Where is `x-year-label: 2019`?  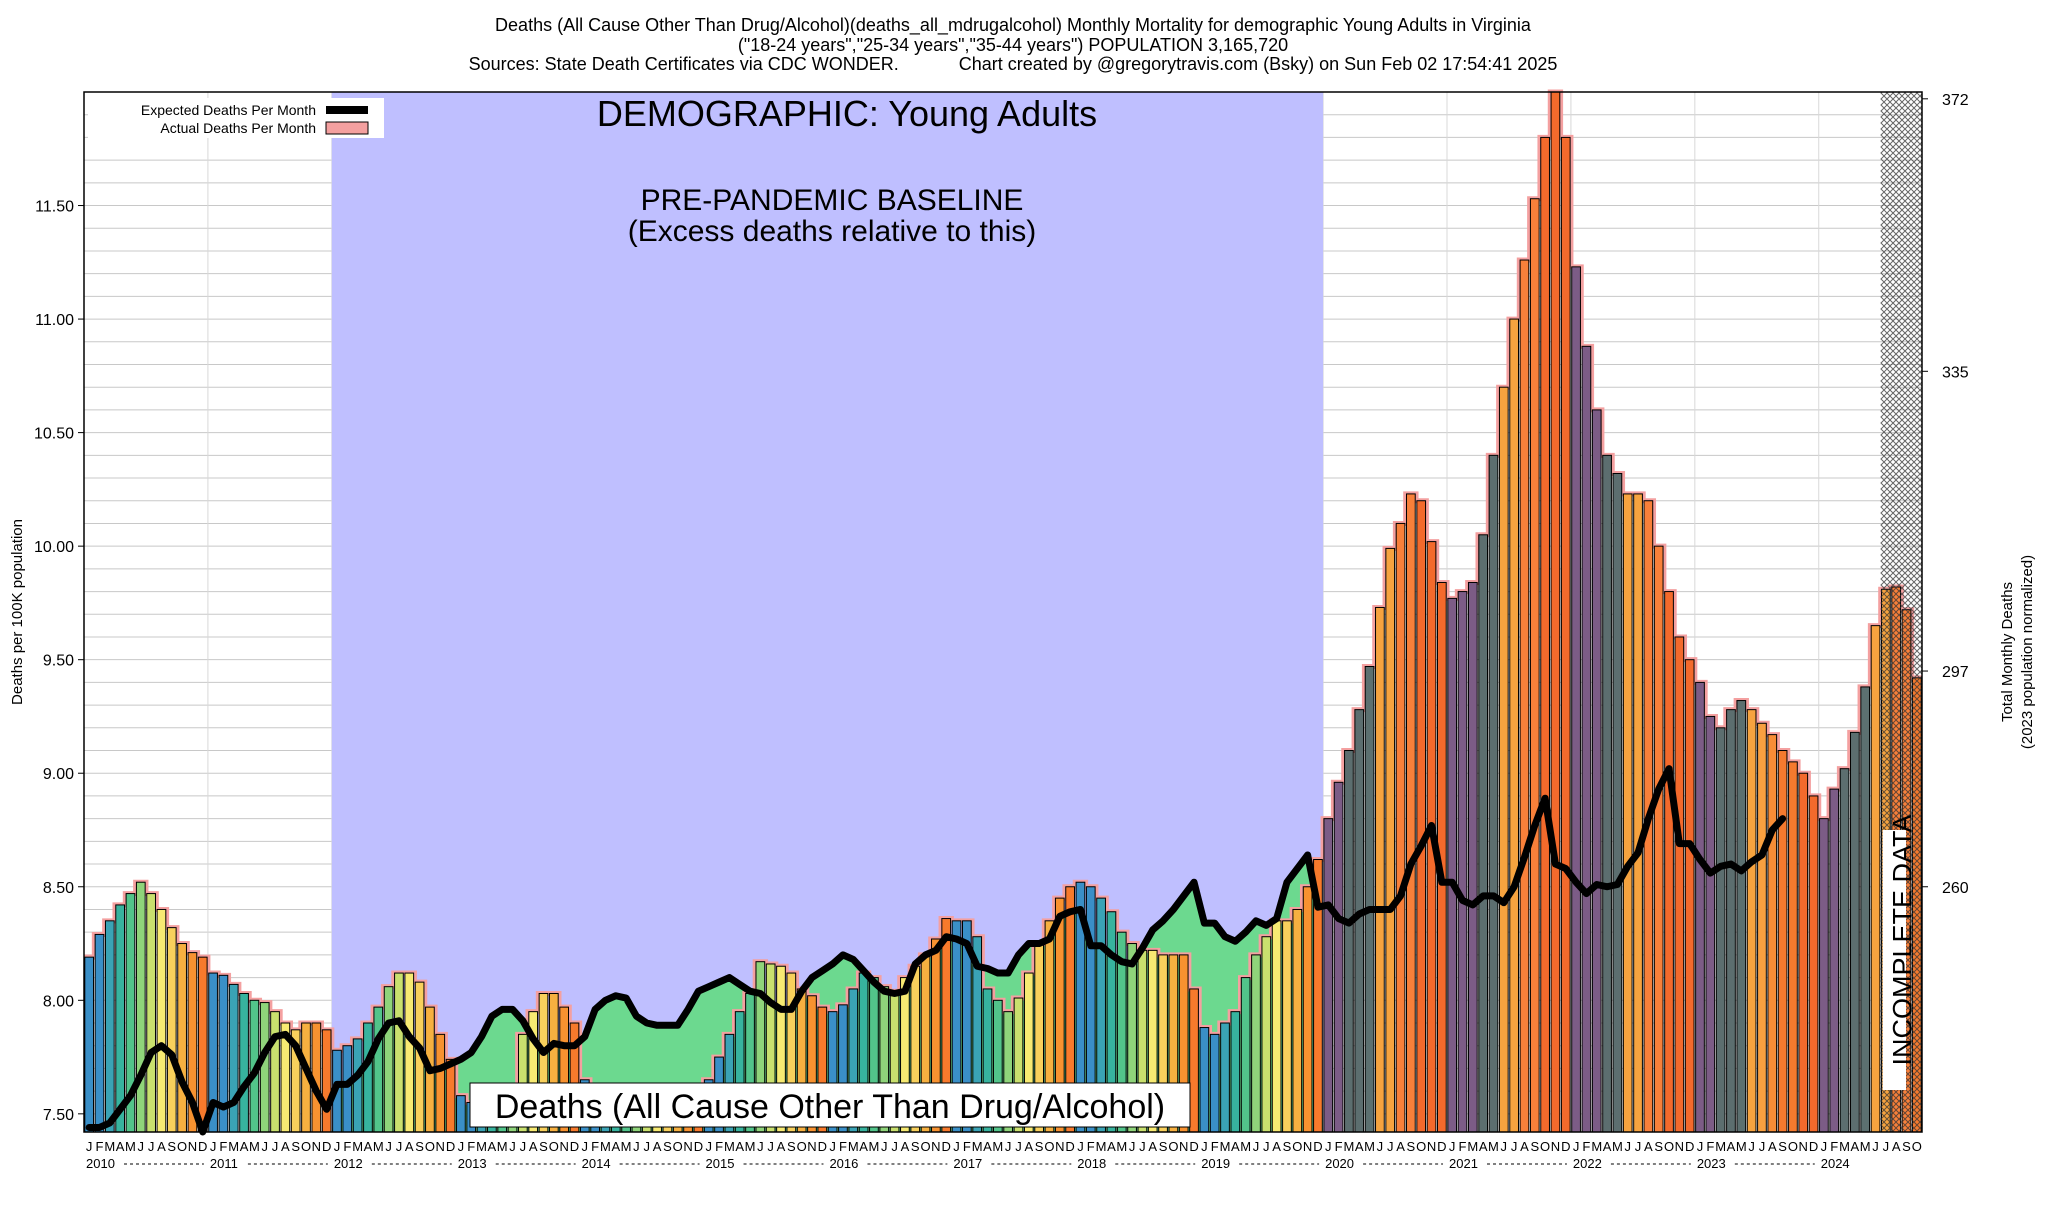
x-year-label: 2019 is located at coordinates (1215, 1163).